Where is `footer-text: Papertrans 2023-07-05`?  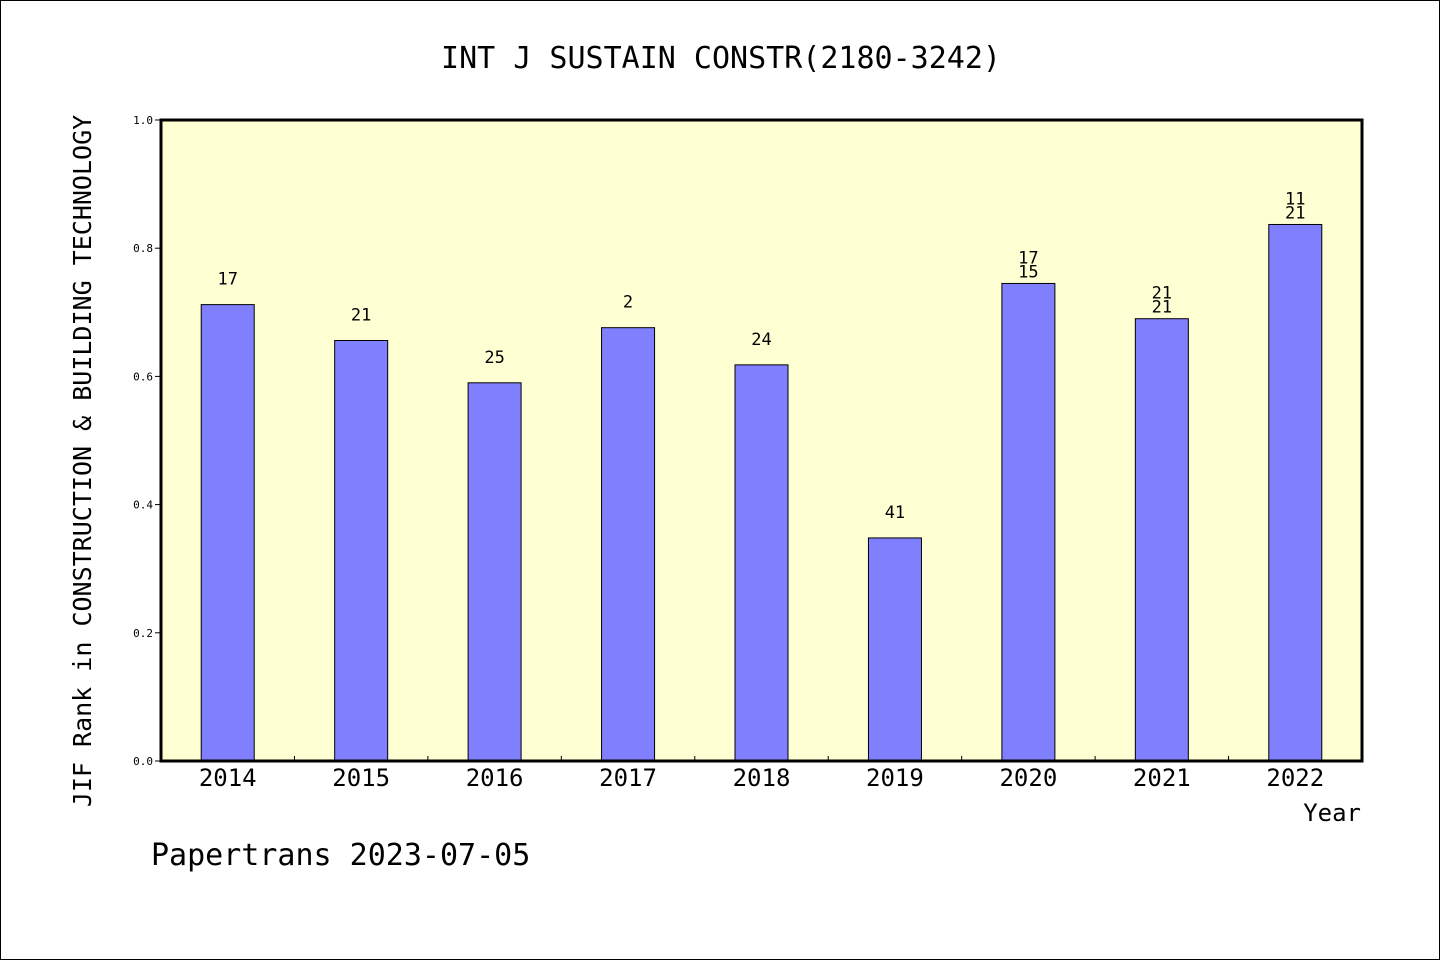
footer-text: Papertrans 2023-07-05 is located at coordinates (340, 855).